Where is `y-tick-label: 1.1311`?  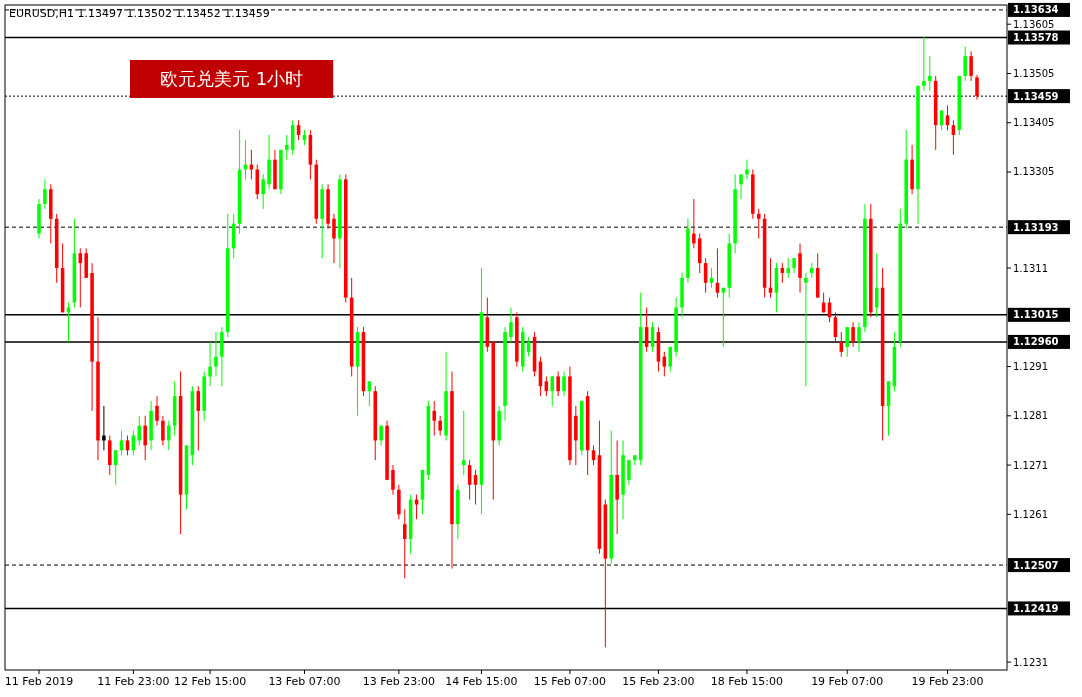 y-tick-label: 1.1311 is located at coordinates (1030, 268).